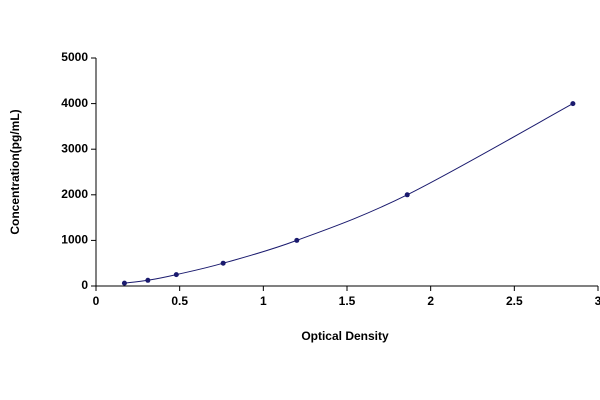  I want to click on y-tick-label: 4000, so click(74, 103).